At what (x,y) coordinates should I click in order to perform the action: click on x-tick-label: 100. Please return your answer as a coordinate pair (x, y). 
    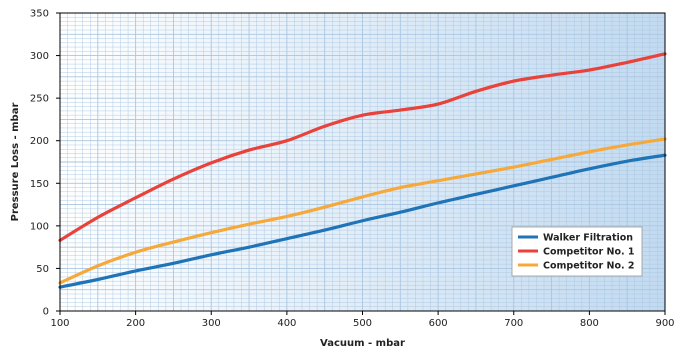
    Looking at the image, I should click on (59, 323).